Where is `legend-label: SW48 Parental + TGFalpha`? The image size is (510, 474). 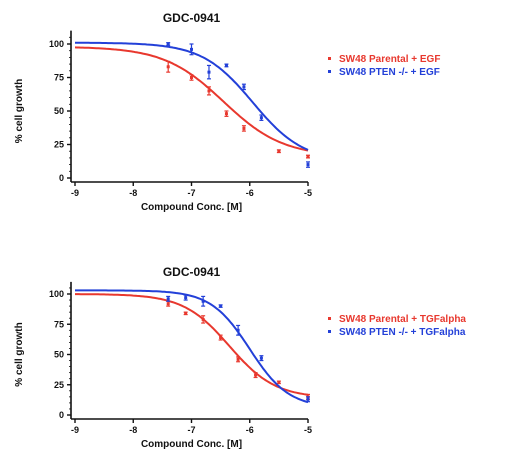 legend-label: SW48 Parental + TGFalpha is located at coordinates (402, 319).